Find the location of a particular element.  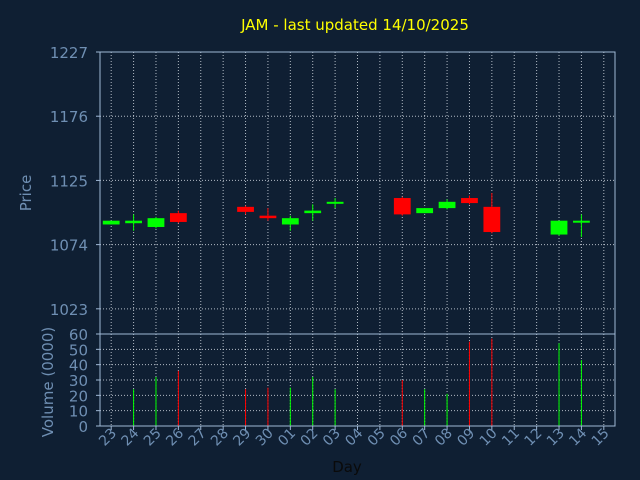

price-axis-label: Price is located at coordinates (26, 193).